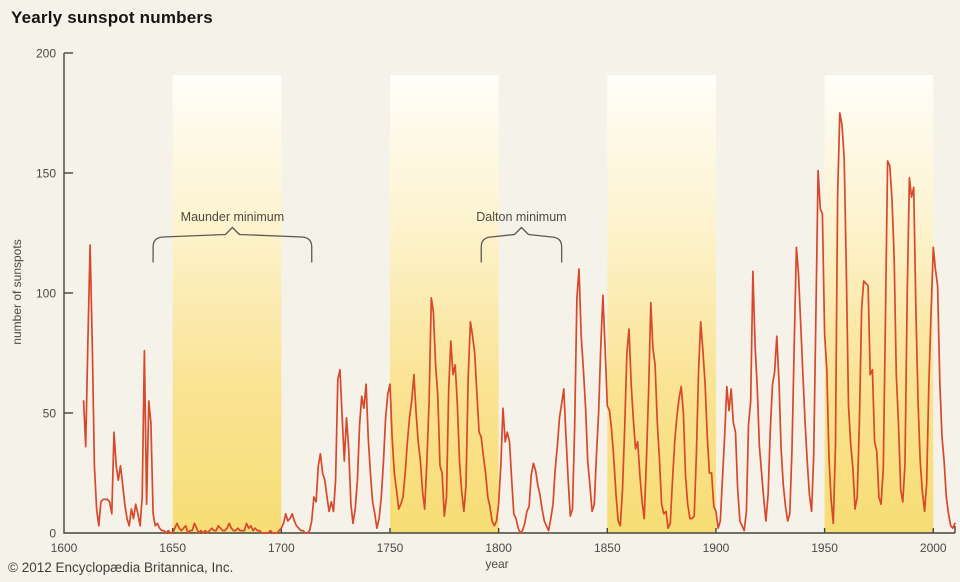  What do you see at coordinates (46, 174) in the screenshot?
I see `y-tick-label: 150` at bounding box center [46, 174].